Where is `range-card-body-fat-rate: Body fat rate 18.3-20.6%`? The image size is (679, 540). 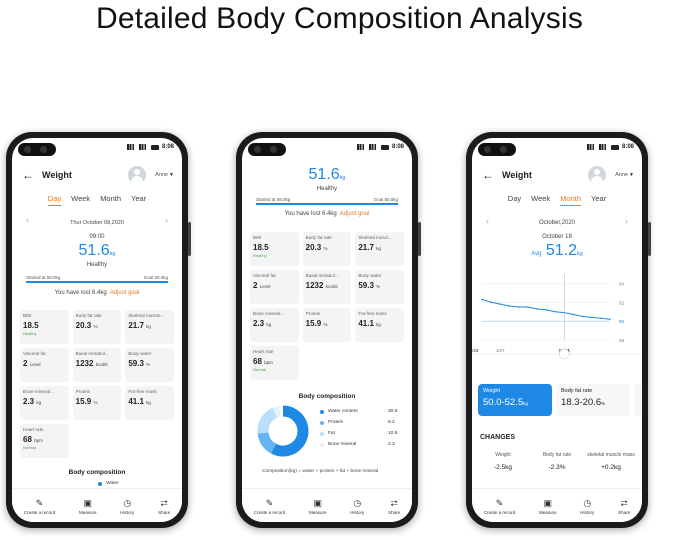 range-card-body-fat-rate: Body fat rate 18.3-20.6% is located at coordinates (593, 400).